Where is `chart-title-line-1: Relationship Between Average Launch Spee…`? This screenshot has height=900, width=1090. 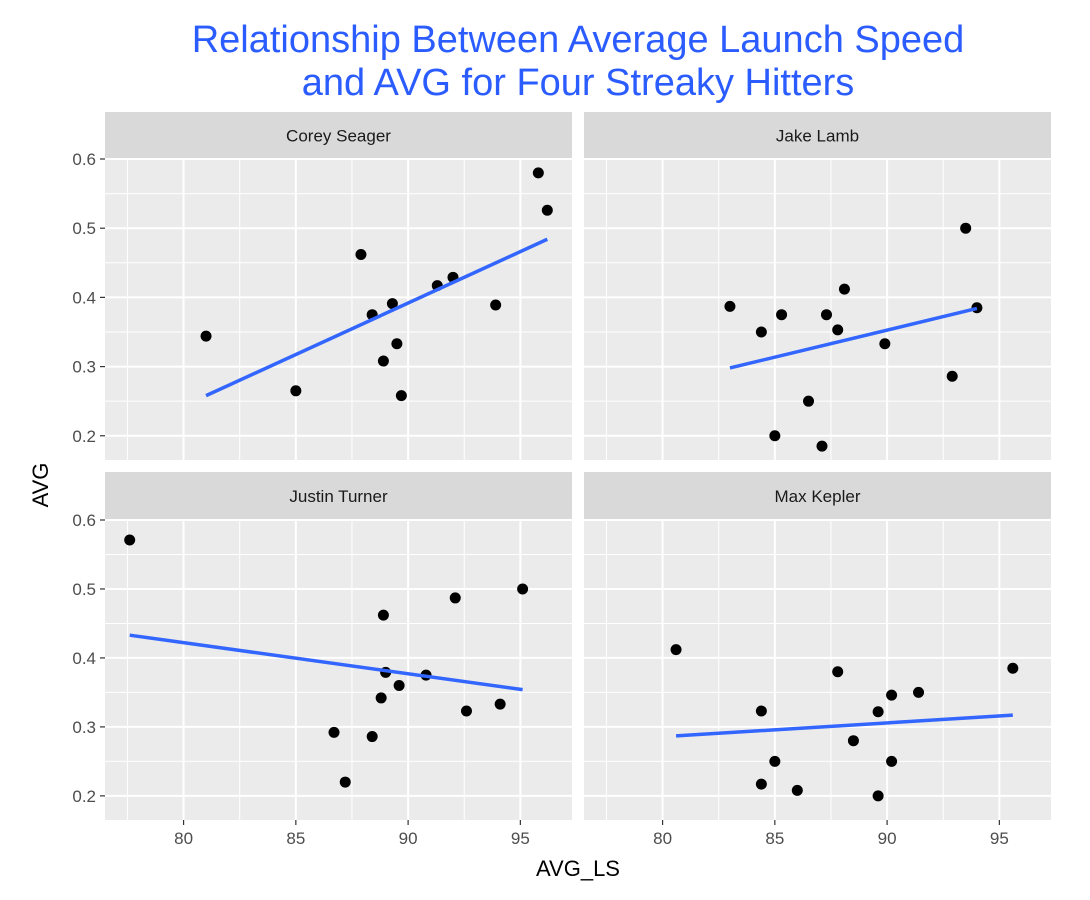 chart-title-line-1: Relationship Between Average Launch Spee… is located at coordinates (578, 40).